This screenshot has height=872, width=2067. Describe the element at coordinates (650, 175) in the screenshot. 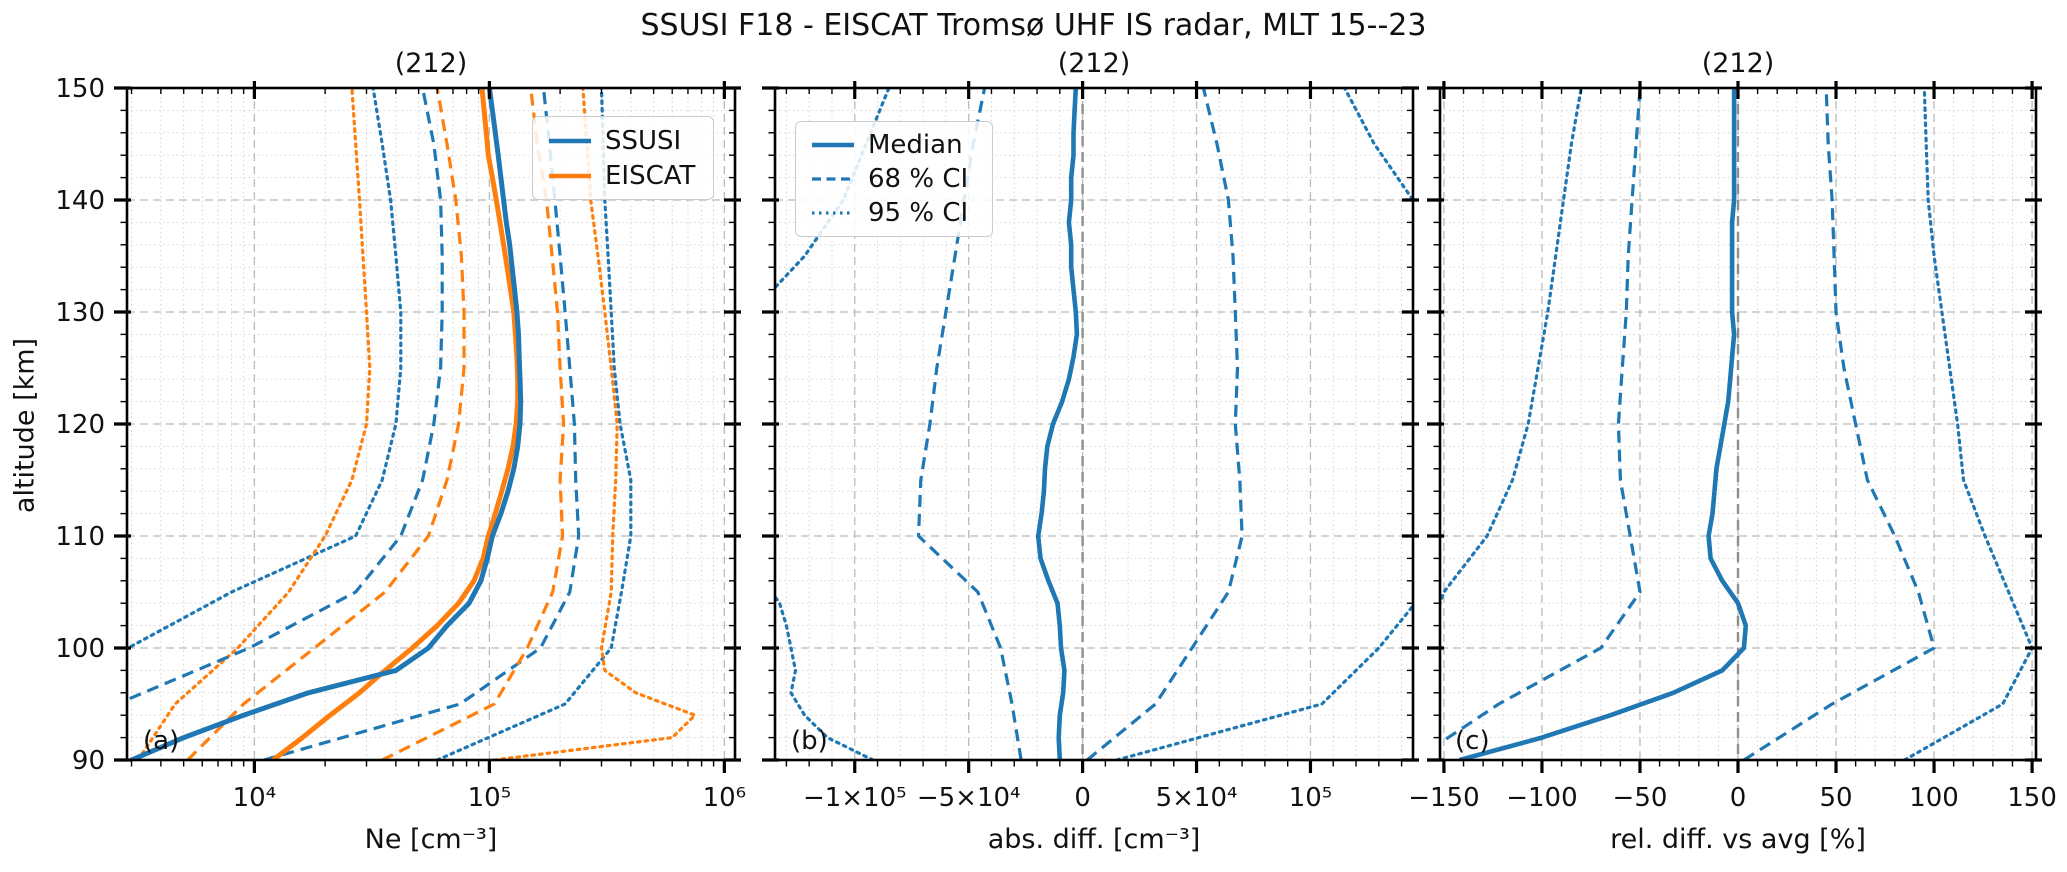

I see `legend-item-label: EISCAT` at that location.